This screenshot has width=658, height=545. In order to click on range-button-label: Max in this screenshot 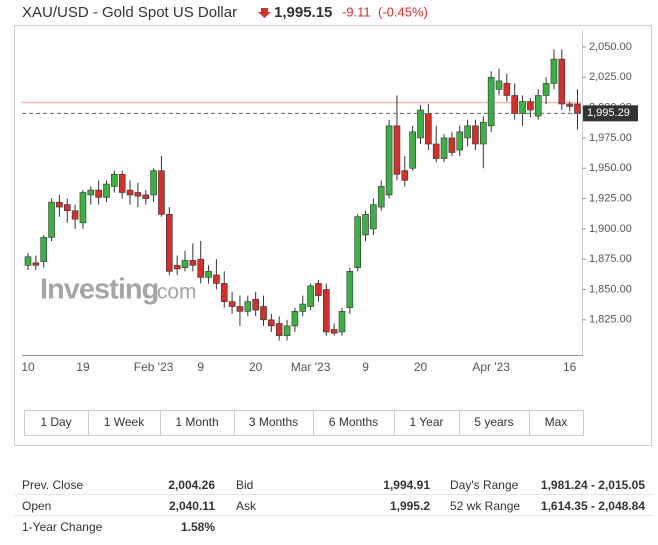, I will do `click(556, 422)`.